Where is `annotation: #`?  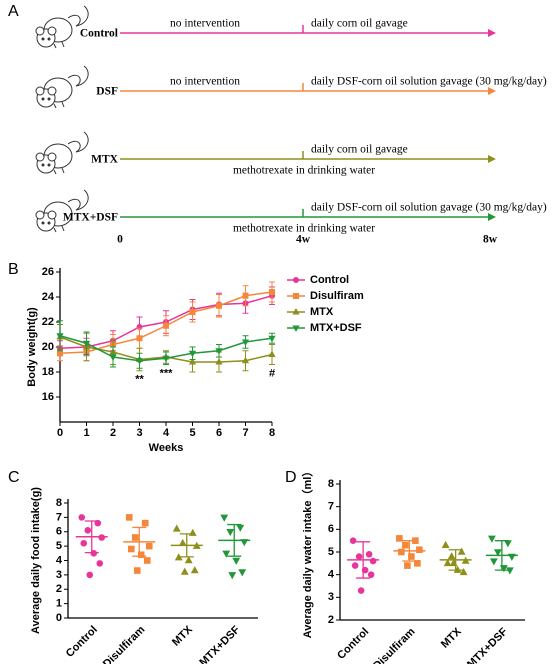 annotation: # is located at coordinates (272, 373).